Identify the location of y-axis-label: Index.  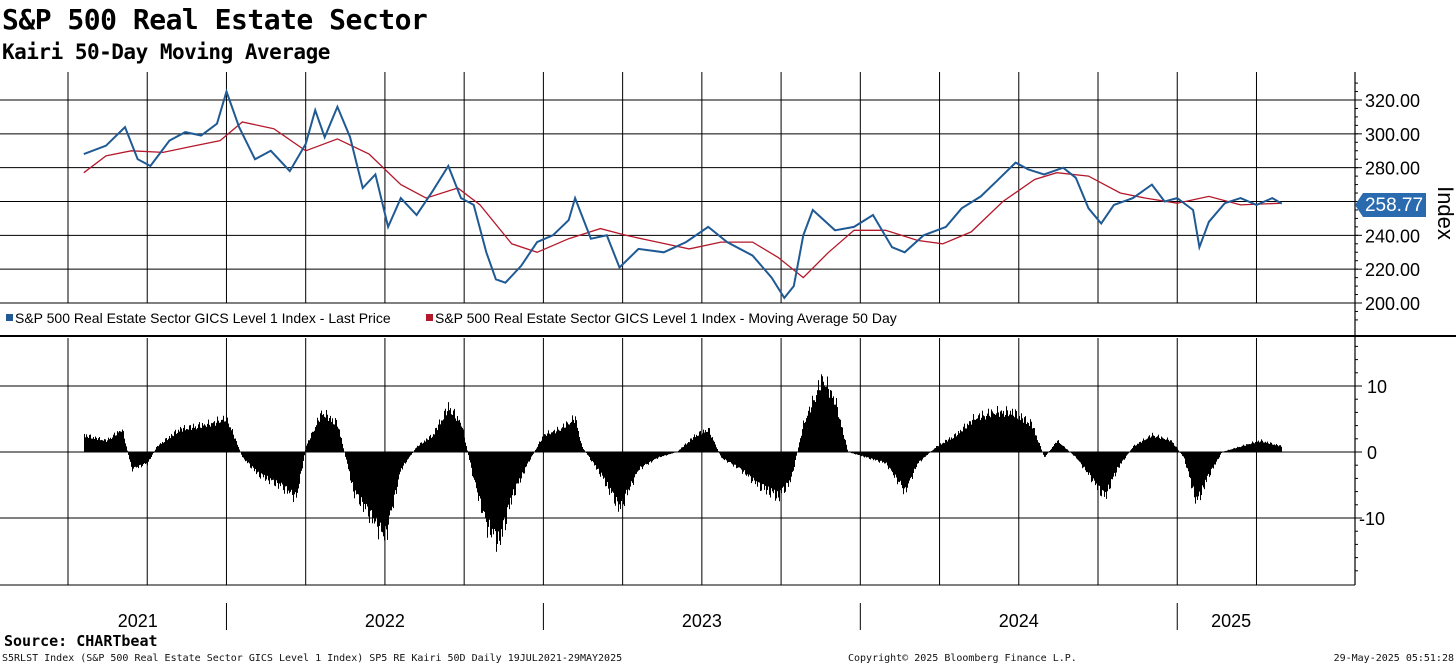
(1444, 213).